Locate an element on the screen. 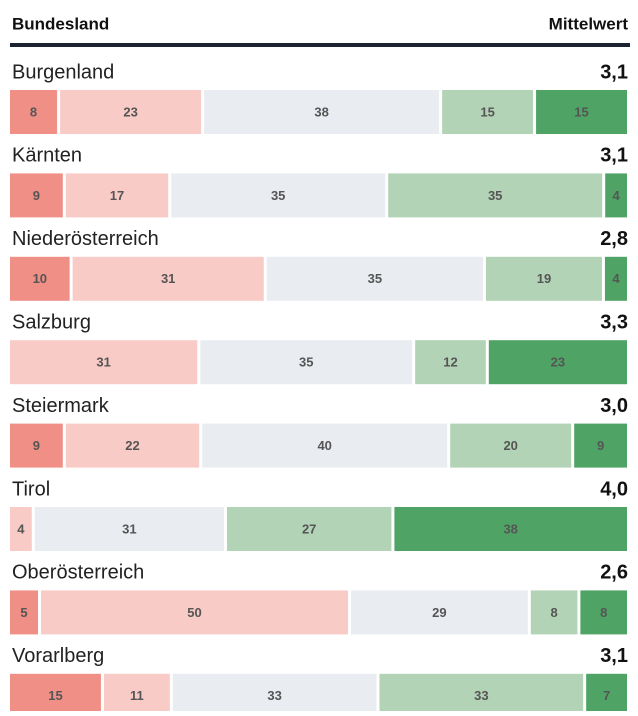  mean-label: 3,0 is located at coordinates (614, 406).